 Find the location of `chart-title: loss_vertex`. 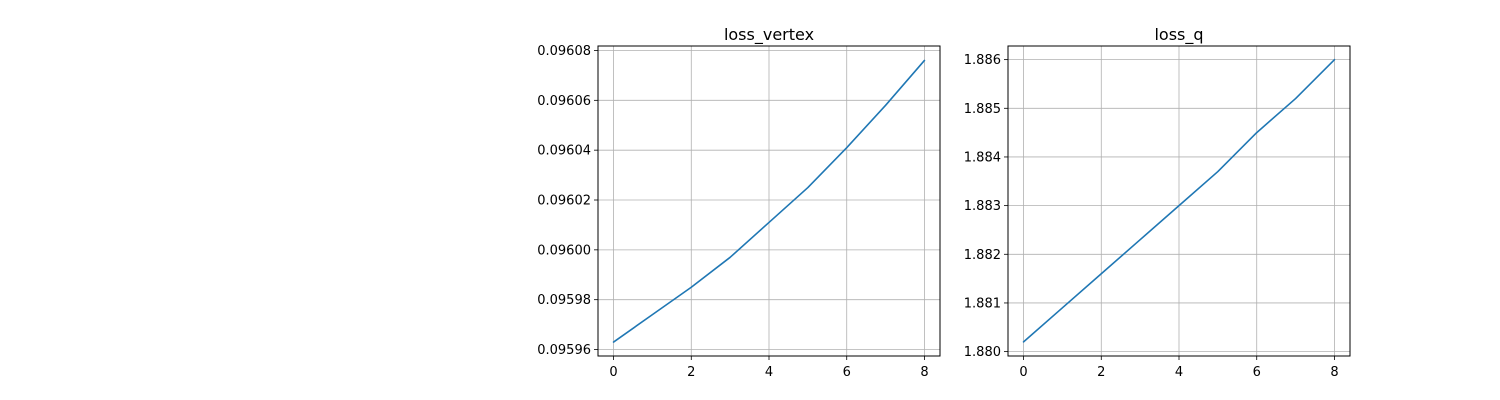

chart-title: loss_vertex is located at coordinates (769, 35).